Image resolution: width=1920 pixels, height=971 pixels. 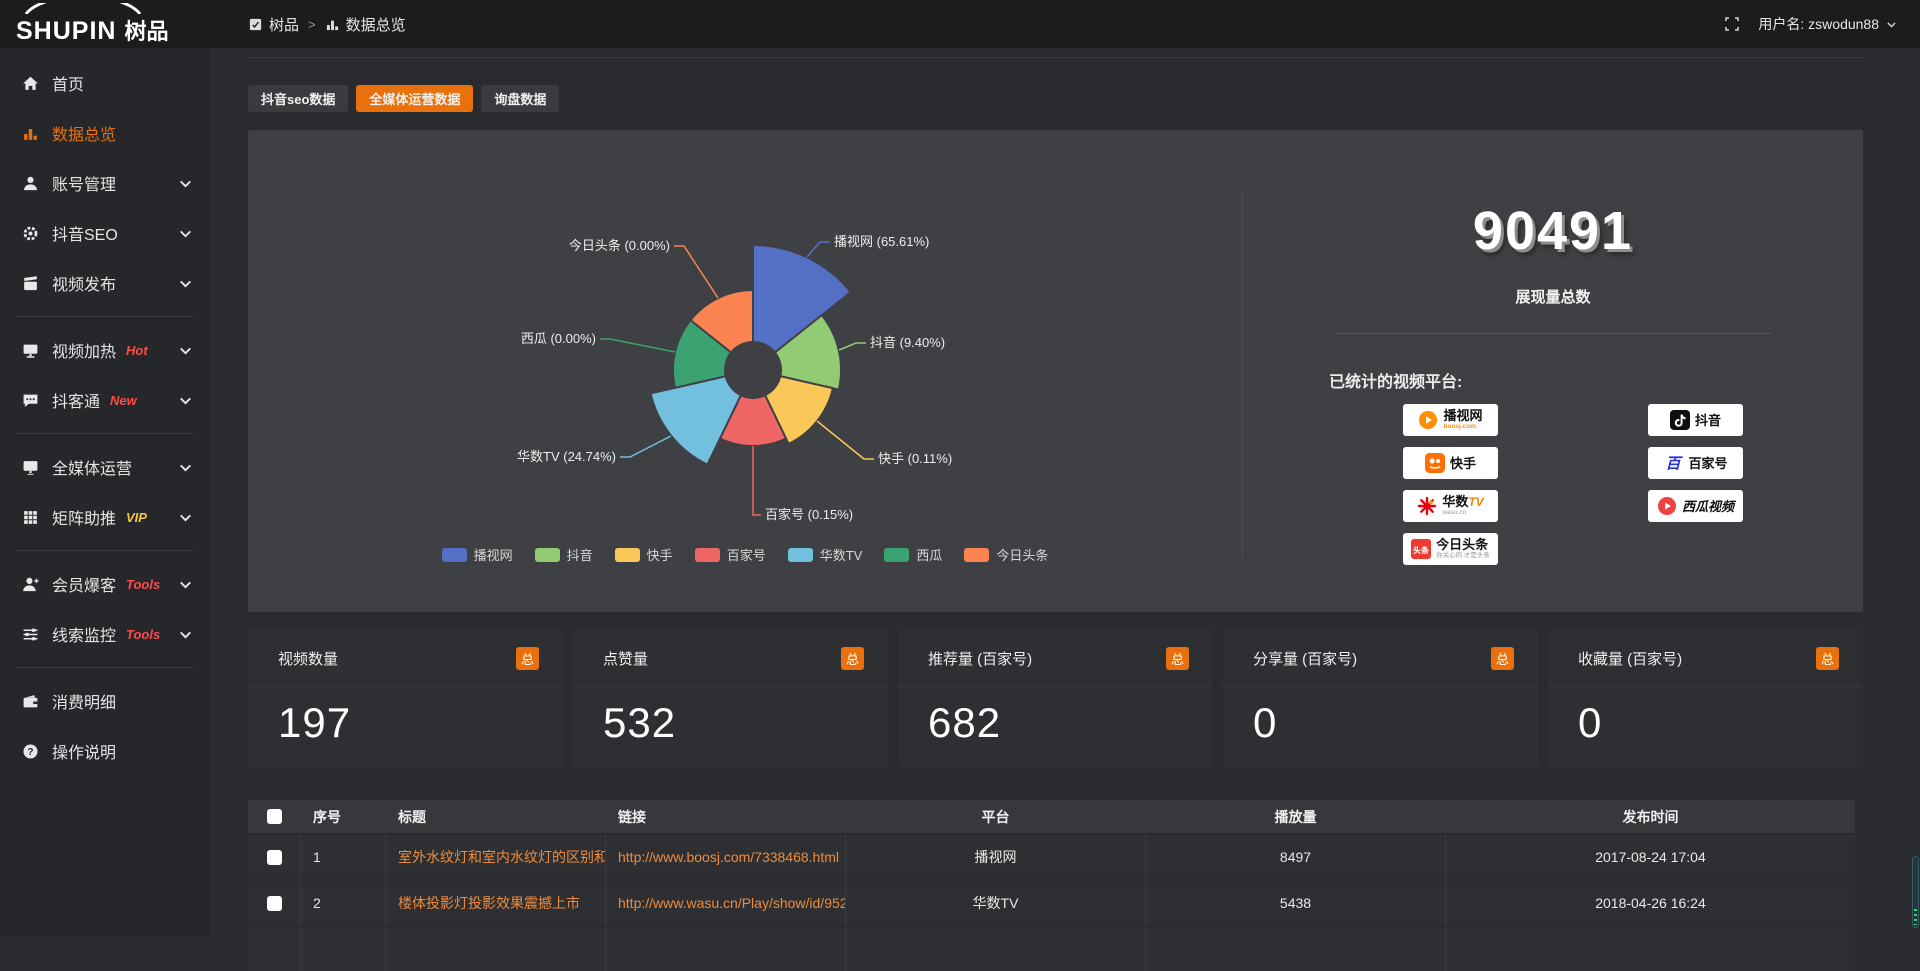 I want to click on sidebar-item-label: 账号管理, so click(x=84, y=183).